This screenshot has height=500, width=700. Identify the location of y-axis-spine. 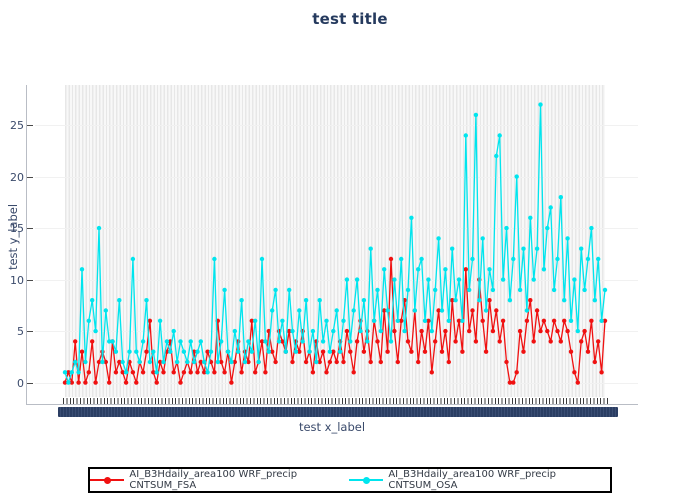
(26, 244).